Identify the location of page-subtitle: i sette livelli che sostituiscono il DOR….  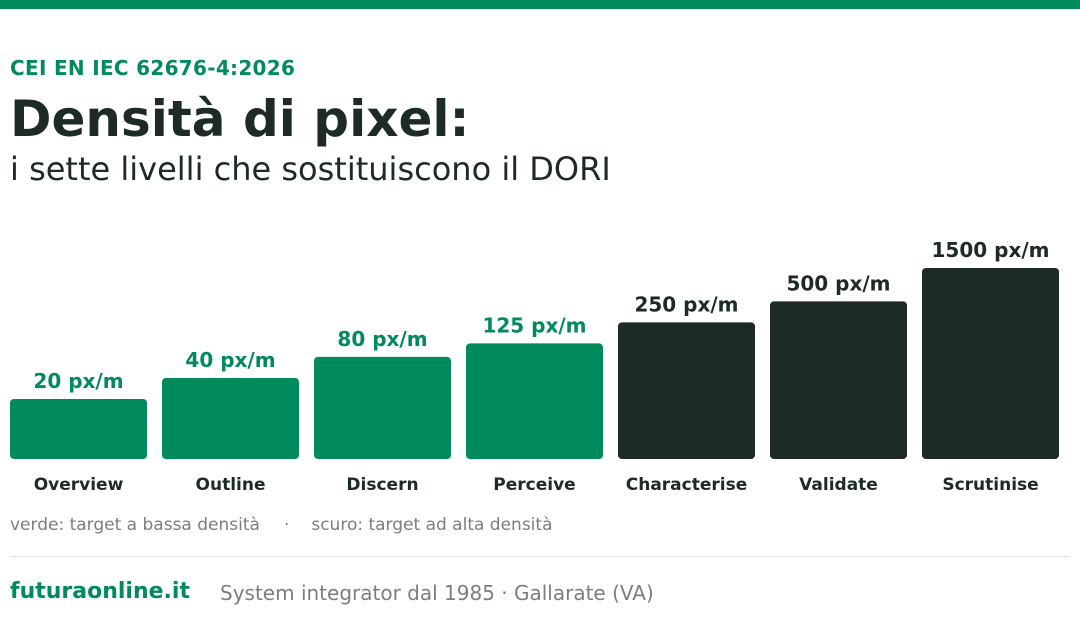
(310, 169).